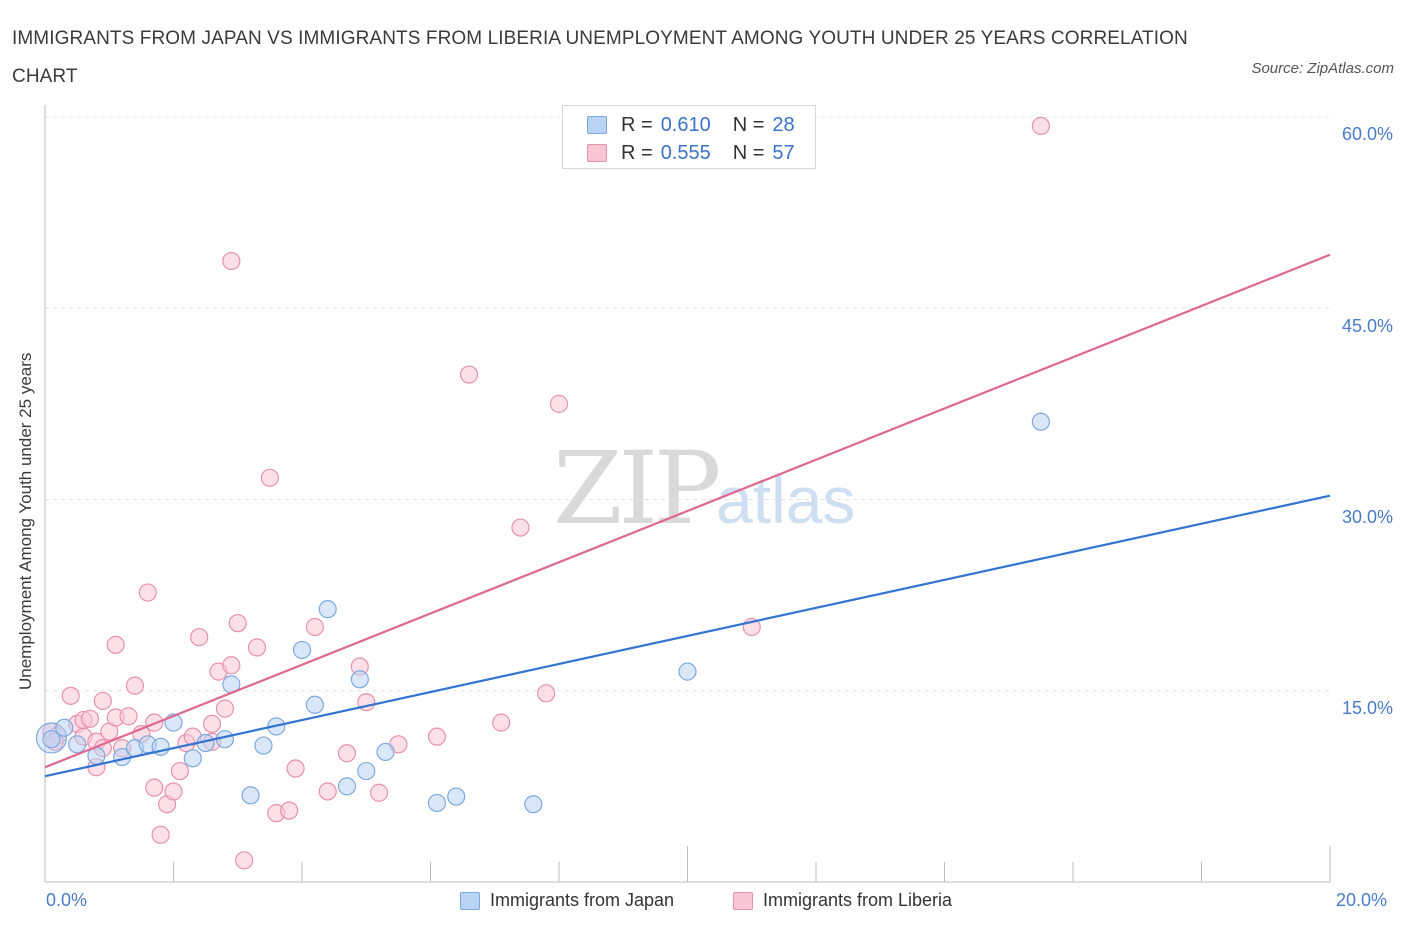  What do you see at coordinates (597, 153) in the screenshot?
I see `liberia-swatch` at bounding box center [597, 153].